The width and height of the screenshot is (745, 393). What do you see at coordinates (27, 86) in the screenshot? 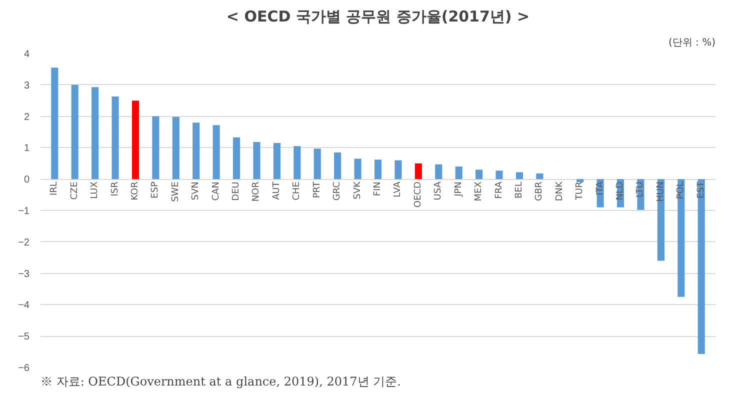
I see `y-tick-label: 3` at bounding box center [27, 86].